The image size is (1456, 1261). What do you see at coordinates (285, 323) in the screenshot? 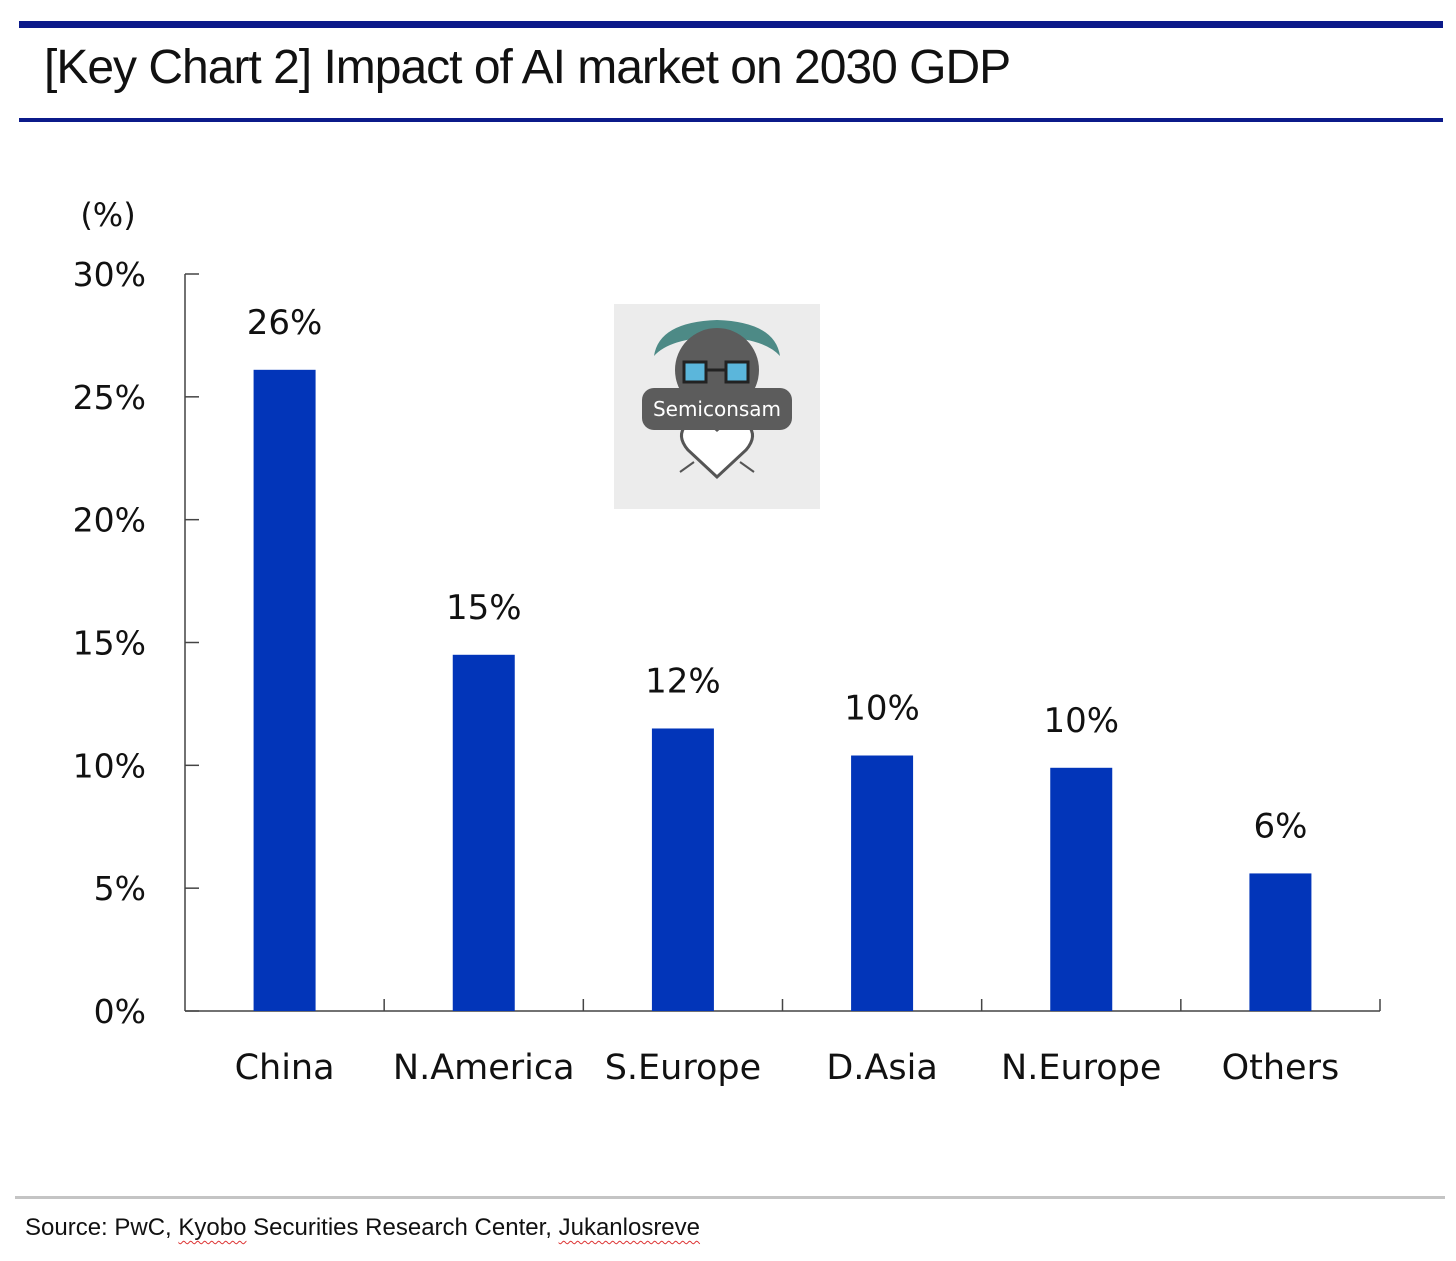
I see `data-label: 26%` at bounding box center [285, 323].